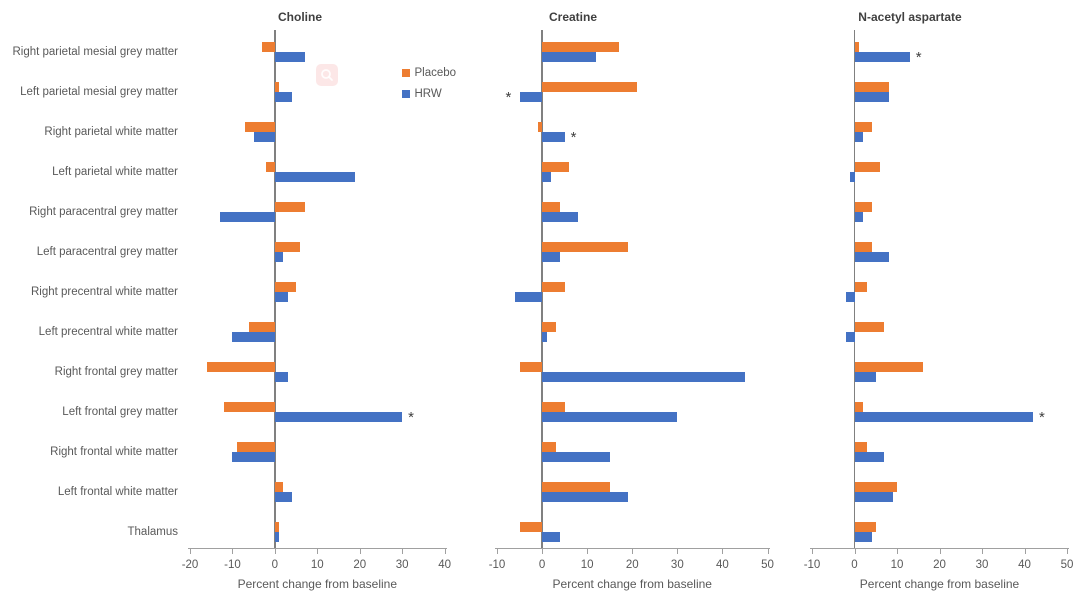 Image resolution: width=1080 pixels, height=600 pixels. I want to click on category-label: Right parietal white matter, so click(111, 132).